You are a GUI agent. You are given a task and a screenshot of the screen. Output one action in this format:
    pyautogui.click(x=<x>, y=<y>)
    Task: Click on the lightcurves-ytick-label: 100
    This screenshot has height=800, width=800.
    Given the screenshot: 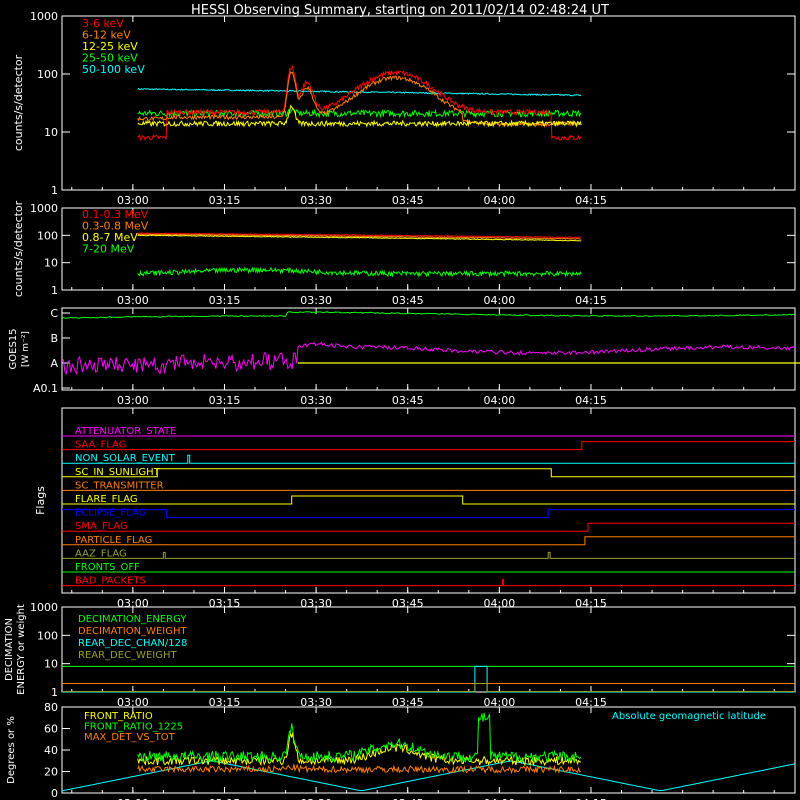 What is the action you would take?
    pyautogui.click(x=47, y=74)
    